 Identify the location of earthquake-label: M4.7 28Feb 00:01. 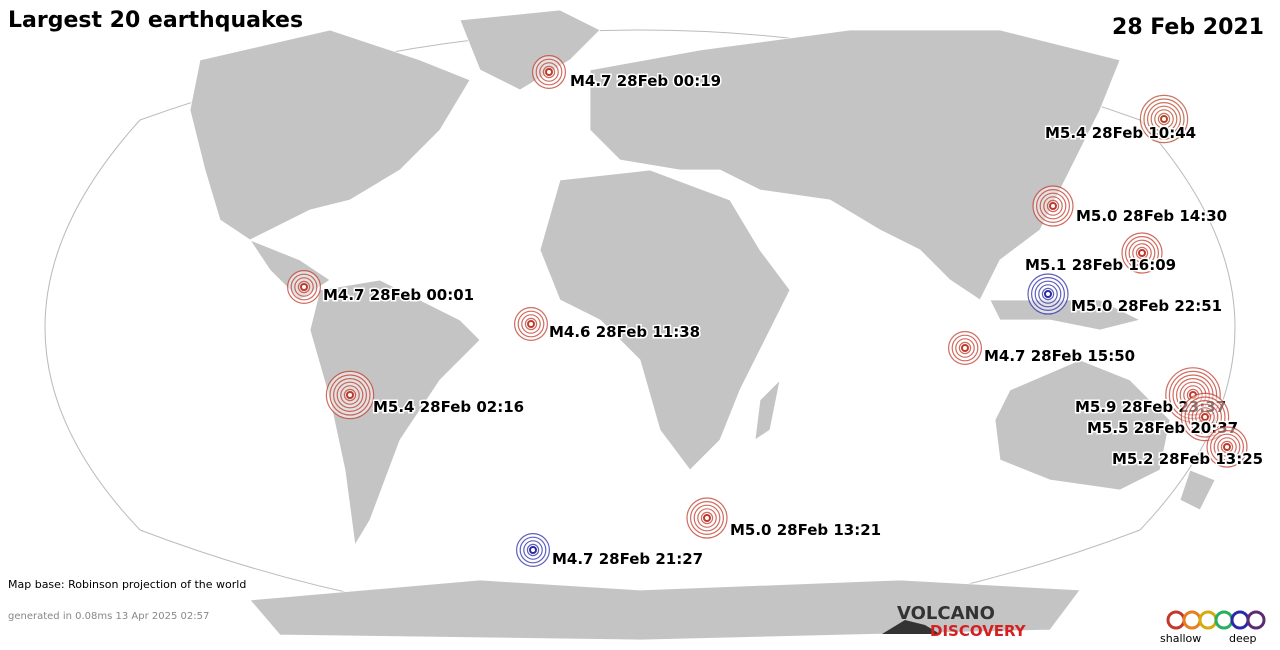
(398, 295).